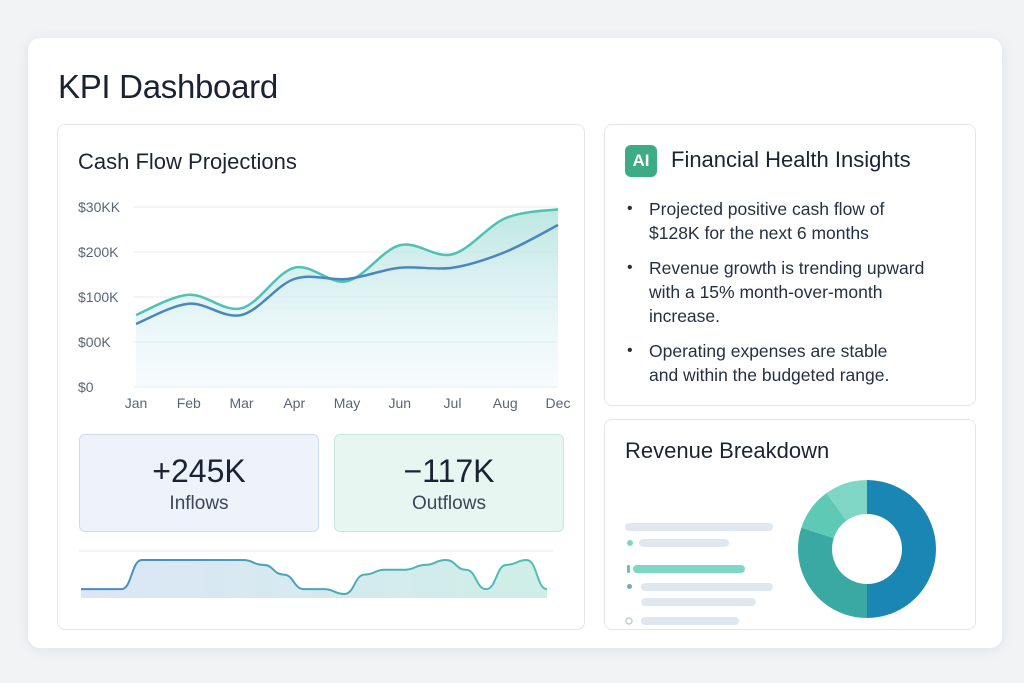 Image resolution: width=1024 pixels, height=683 pixels. I want to click on series-line-b, so click(347, 274).